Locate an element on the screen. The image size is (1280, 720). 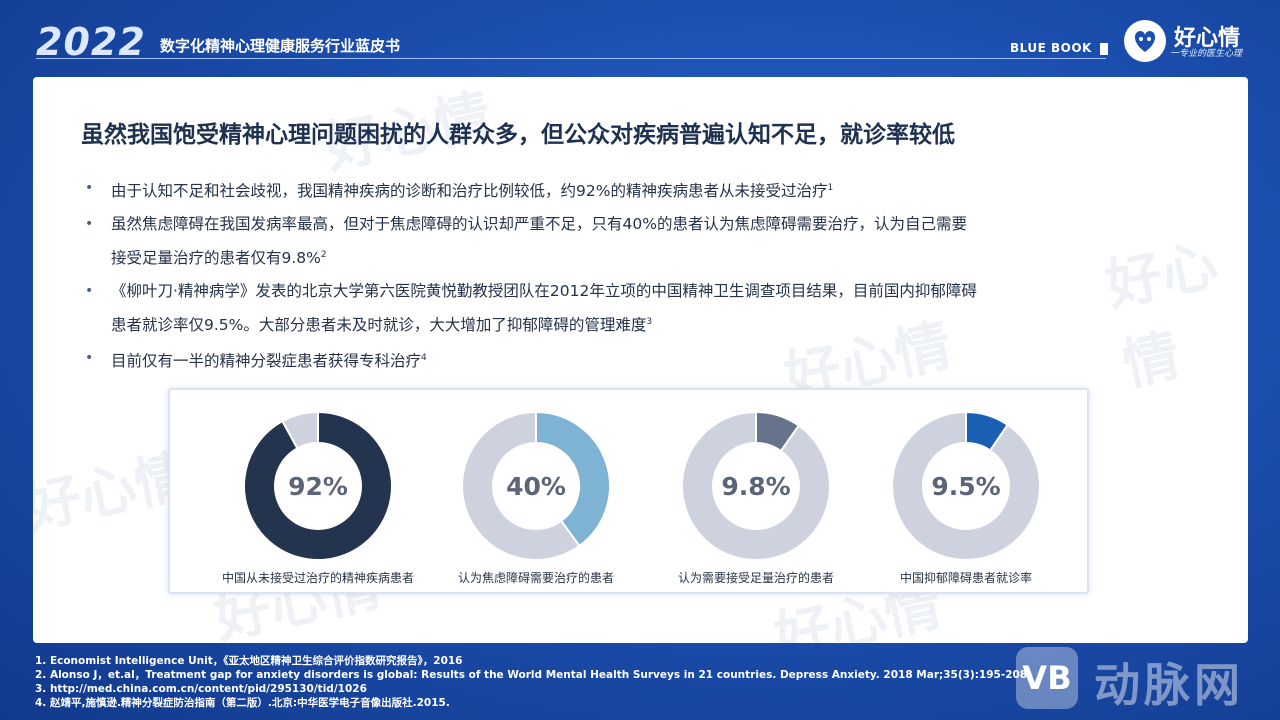
donut-value-label: 92% is located at coordinates (318, 486).